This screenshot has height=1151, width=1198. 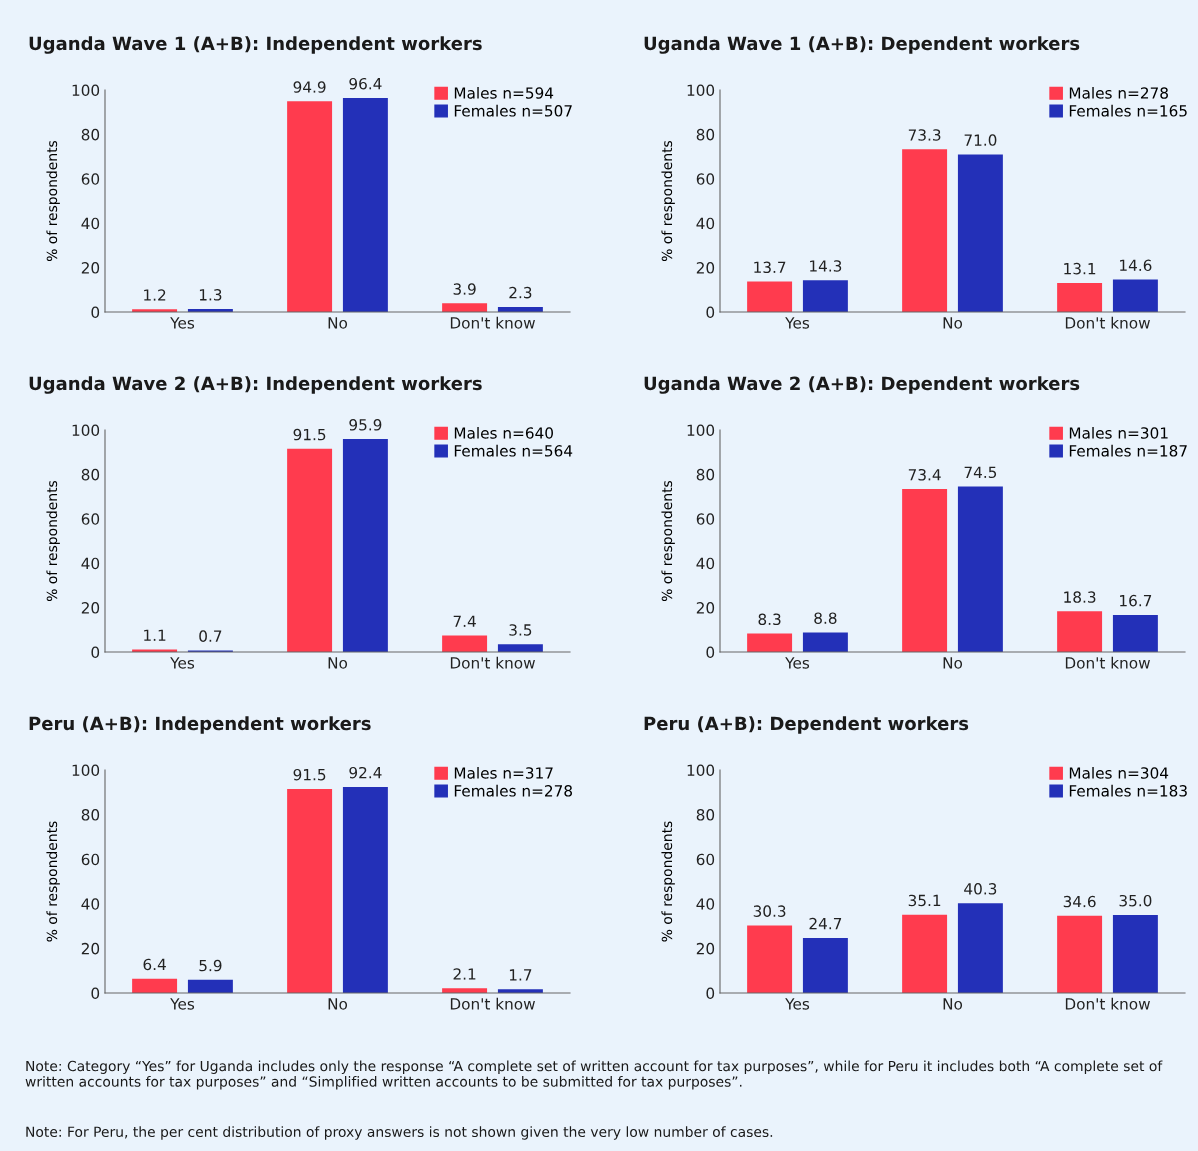 I want to click on data-label: 40.3, so click(x=980, y=889).